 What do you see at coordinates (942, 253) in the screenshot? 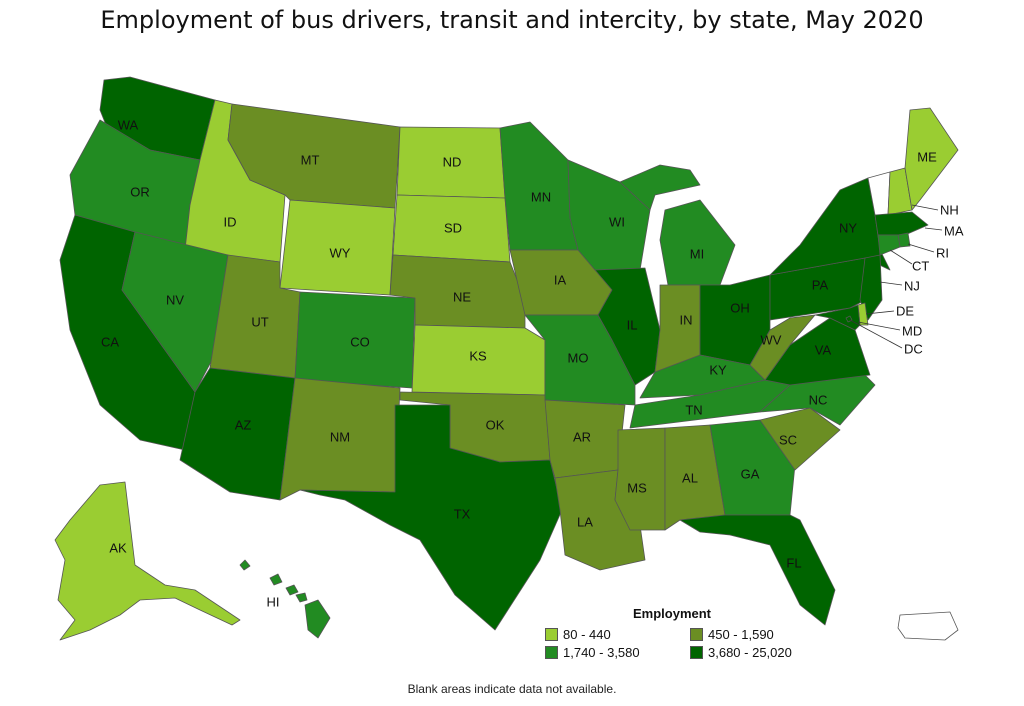
I see `label-RI: RI` at bounding box center [942, 253].